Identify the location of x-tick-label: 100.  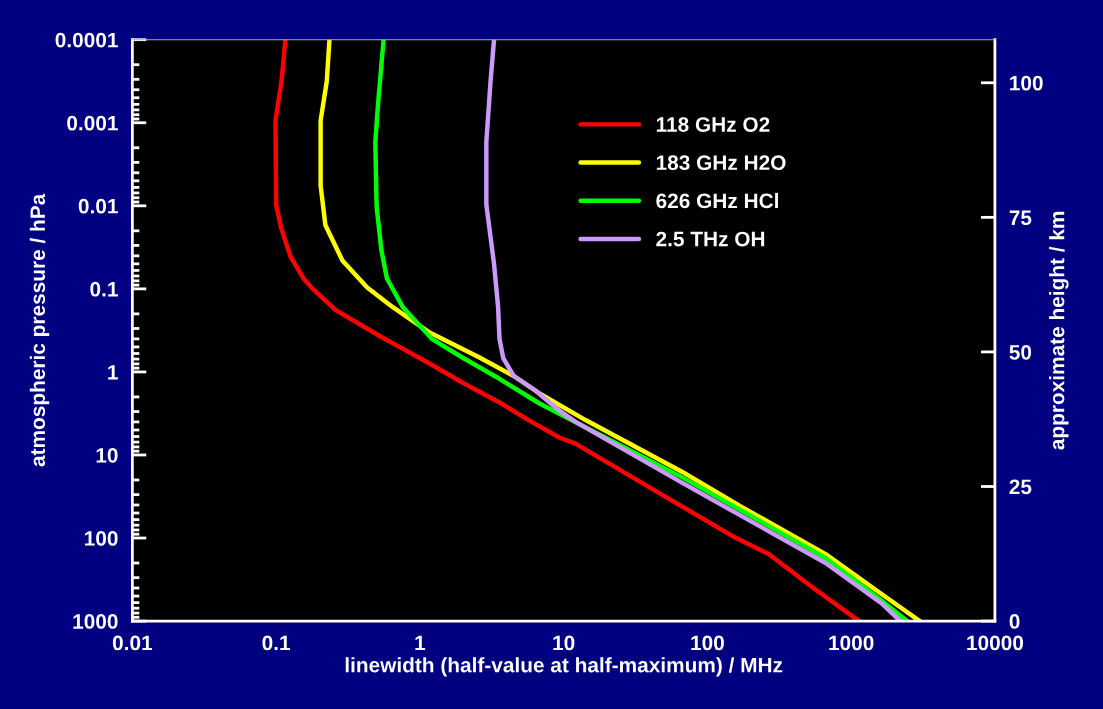
(707, 643).